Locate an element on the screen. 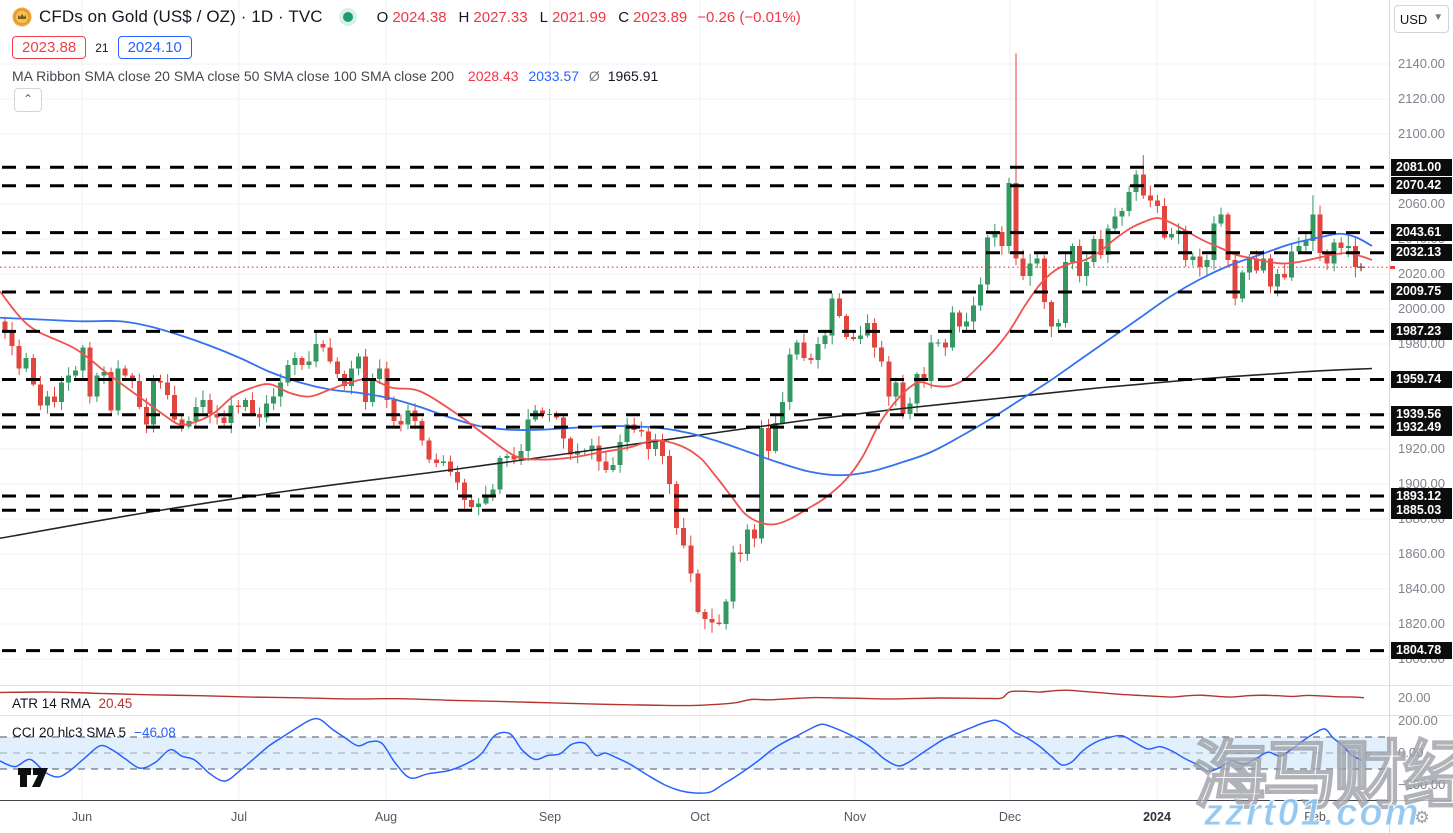  time-axis-label: Nov is located at coordinates (855, 817).